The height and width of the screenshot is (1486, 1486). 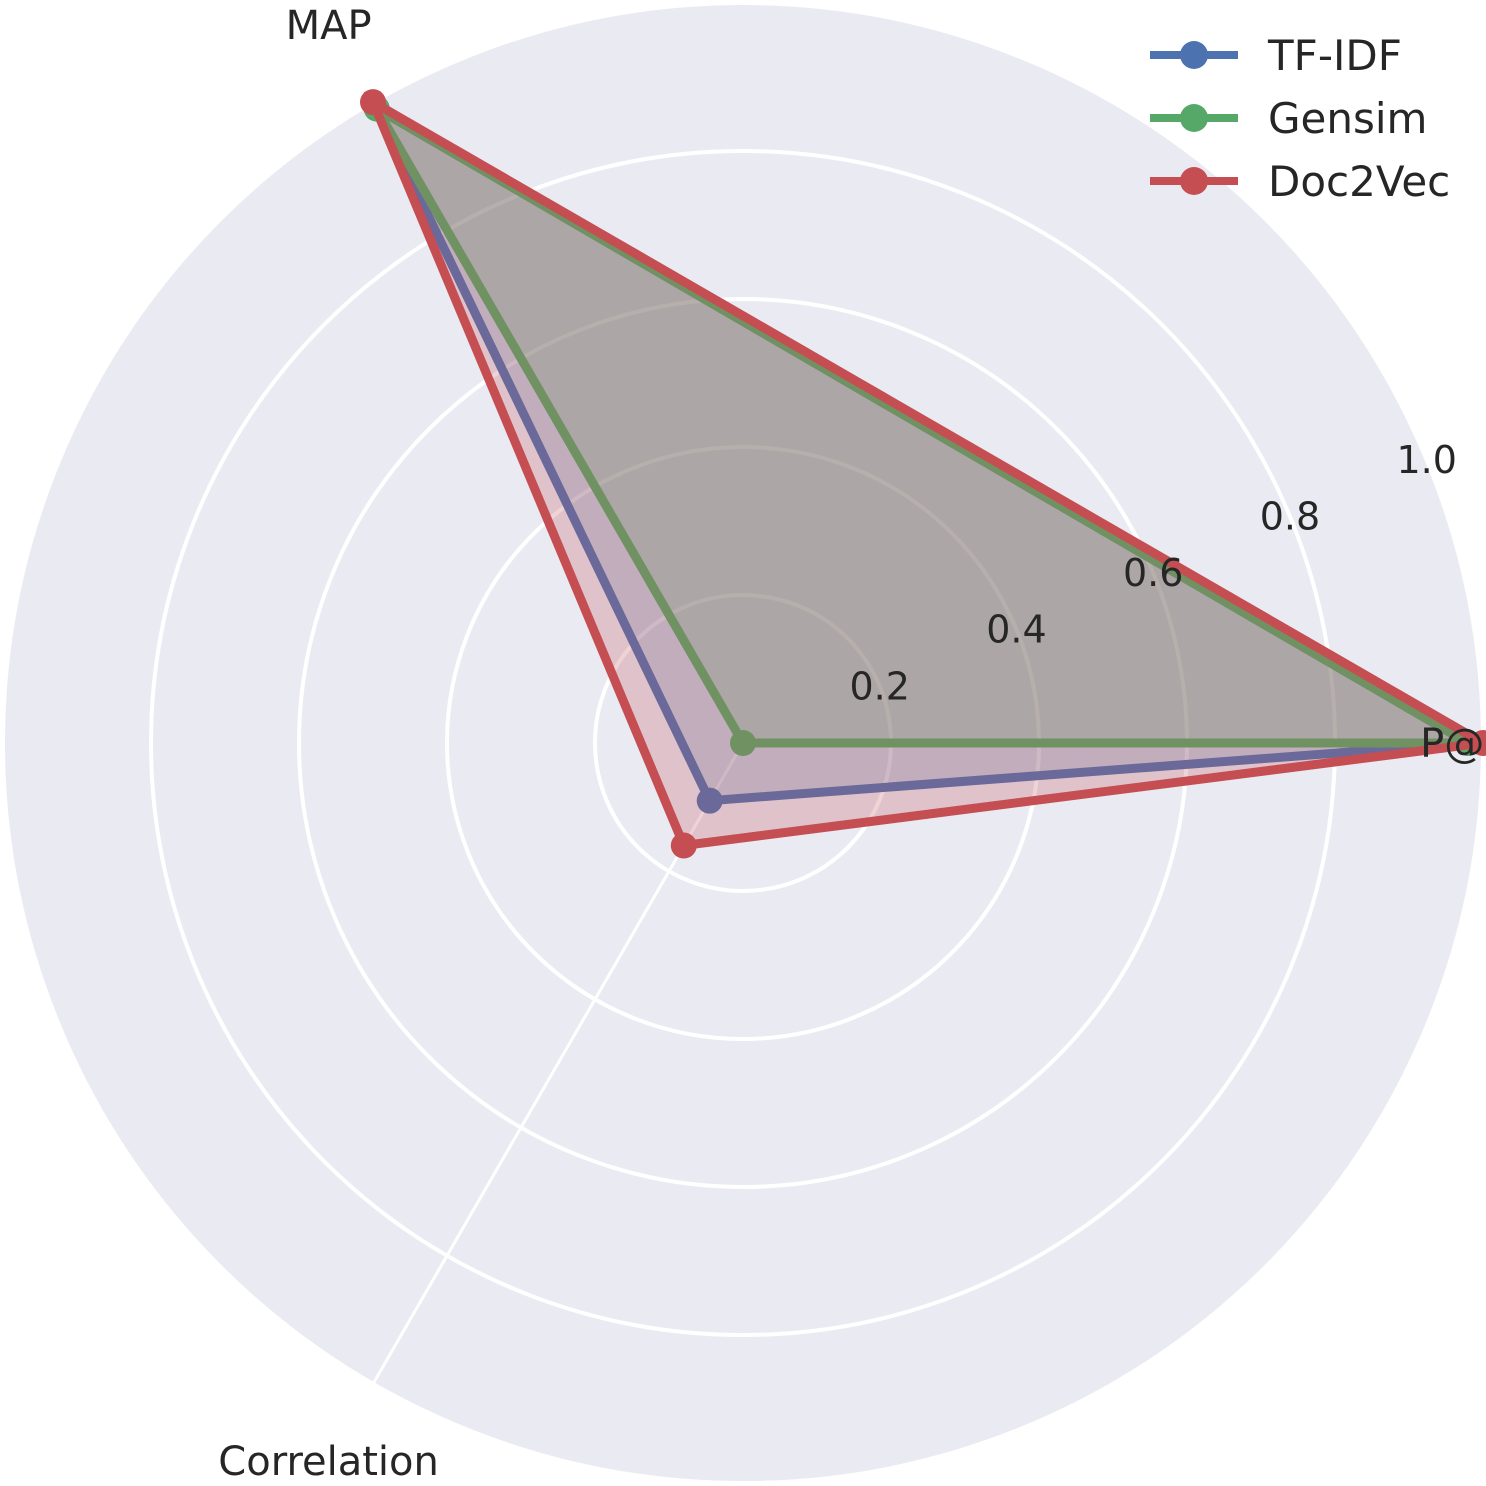 I want to click on radial-tick-label: 1.0, so click(x=1426, y=460).